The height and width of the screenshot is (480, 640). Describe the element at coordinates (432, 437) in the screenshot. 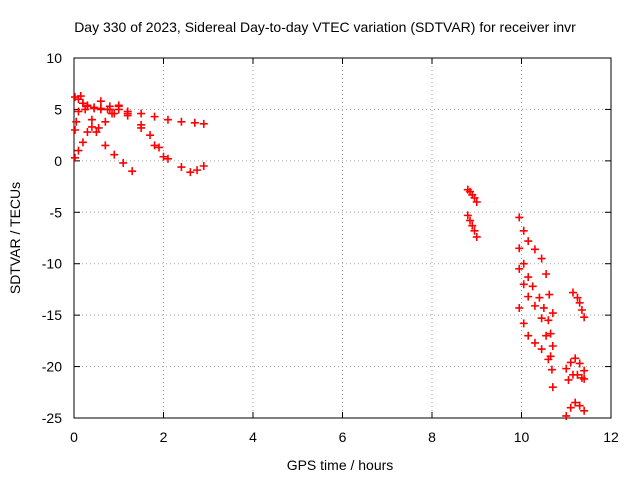

I see `x-tick-label: 8` at that location.